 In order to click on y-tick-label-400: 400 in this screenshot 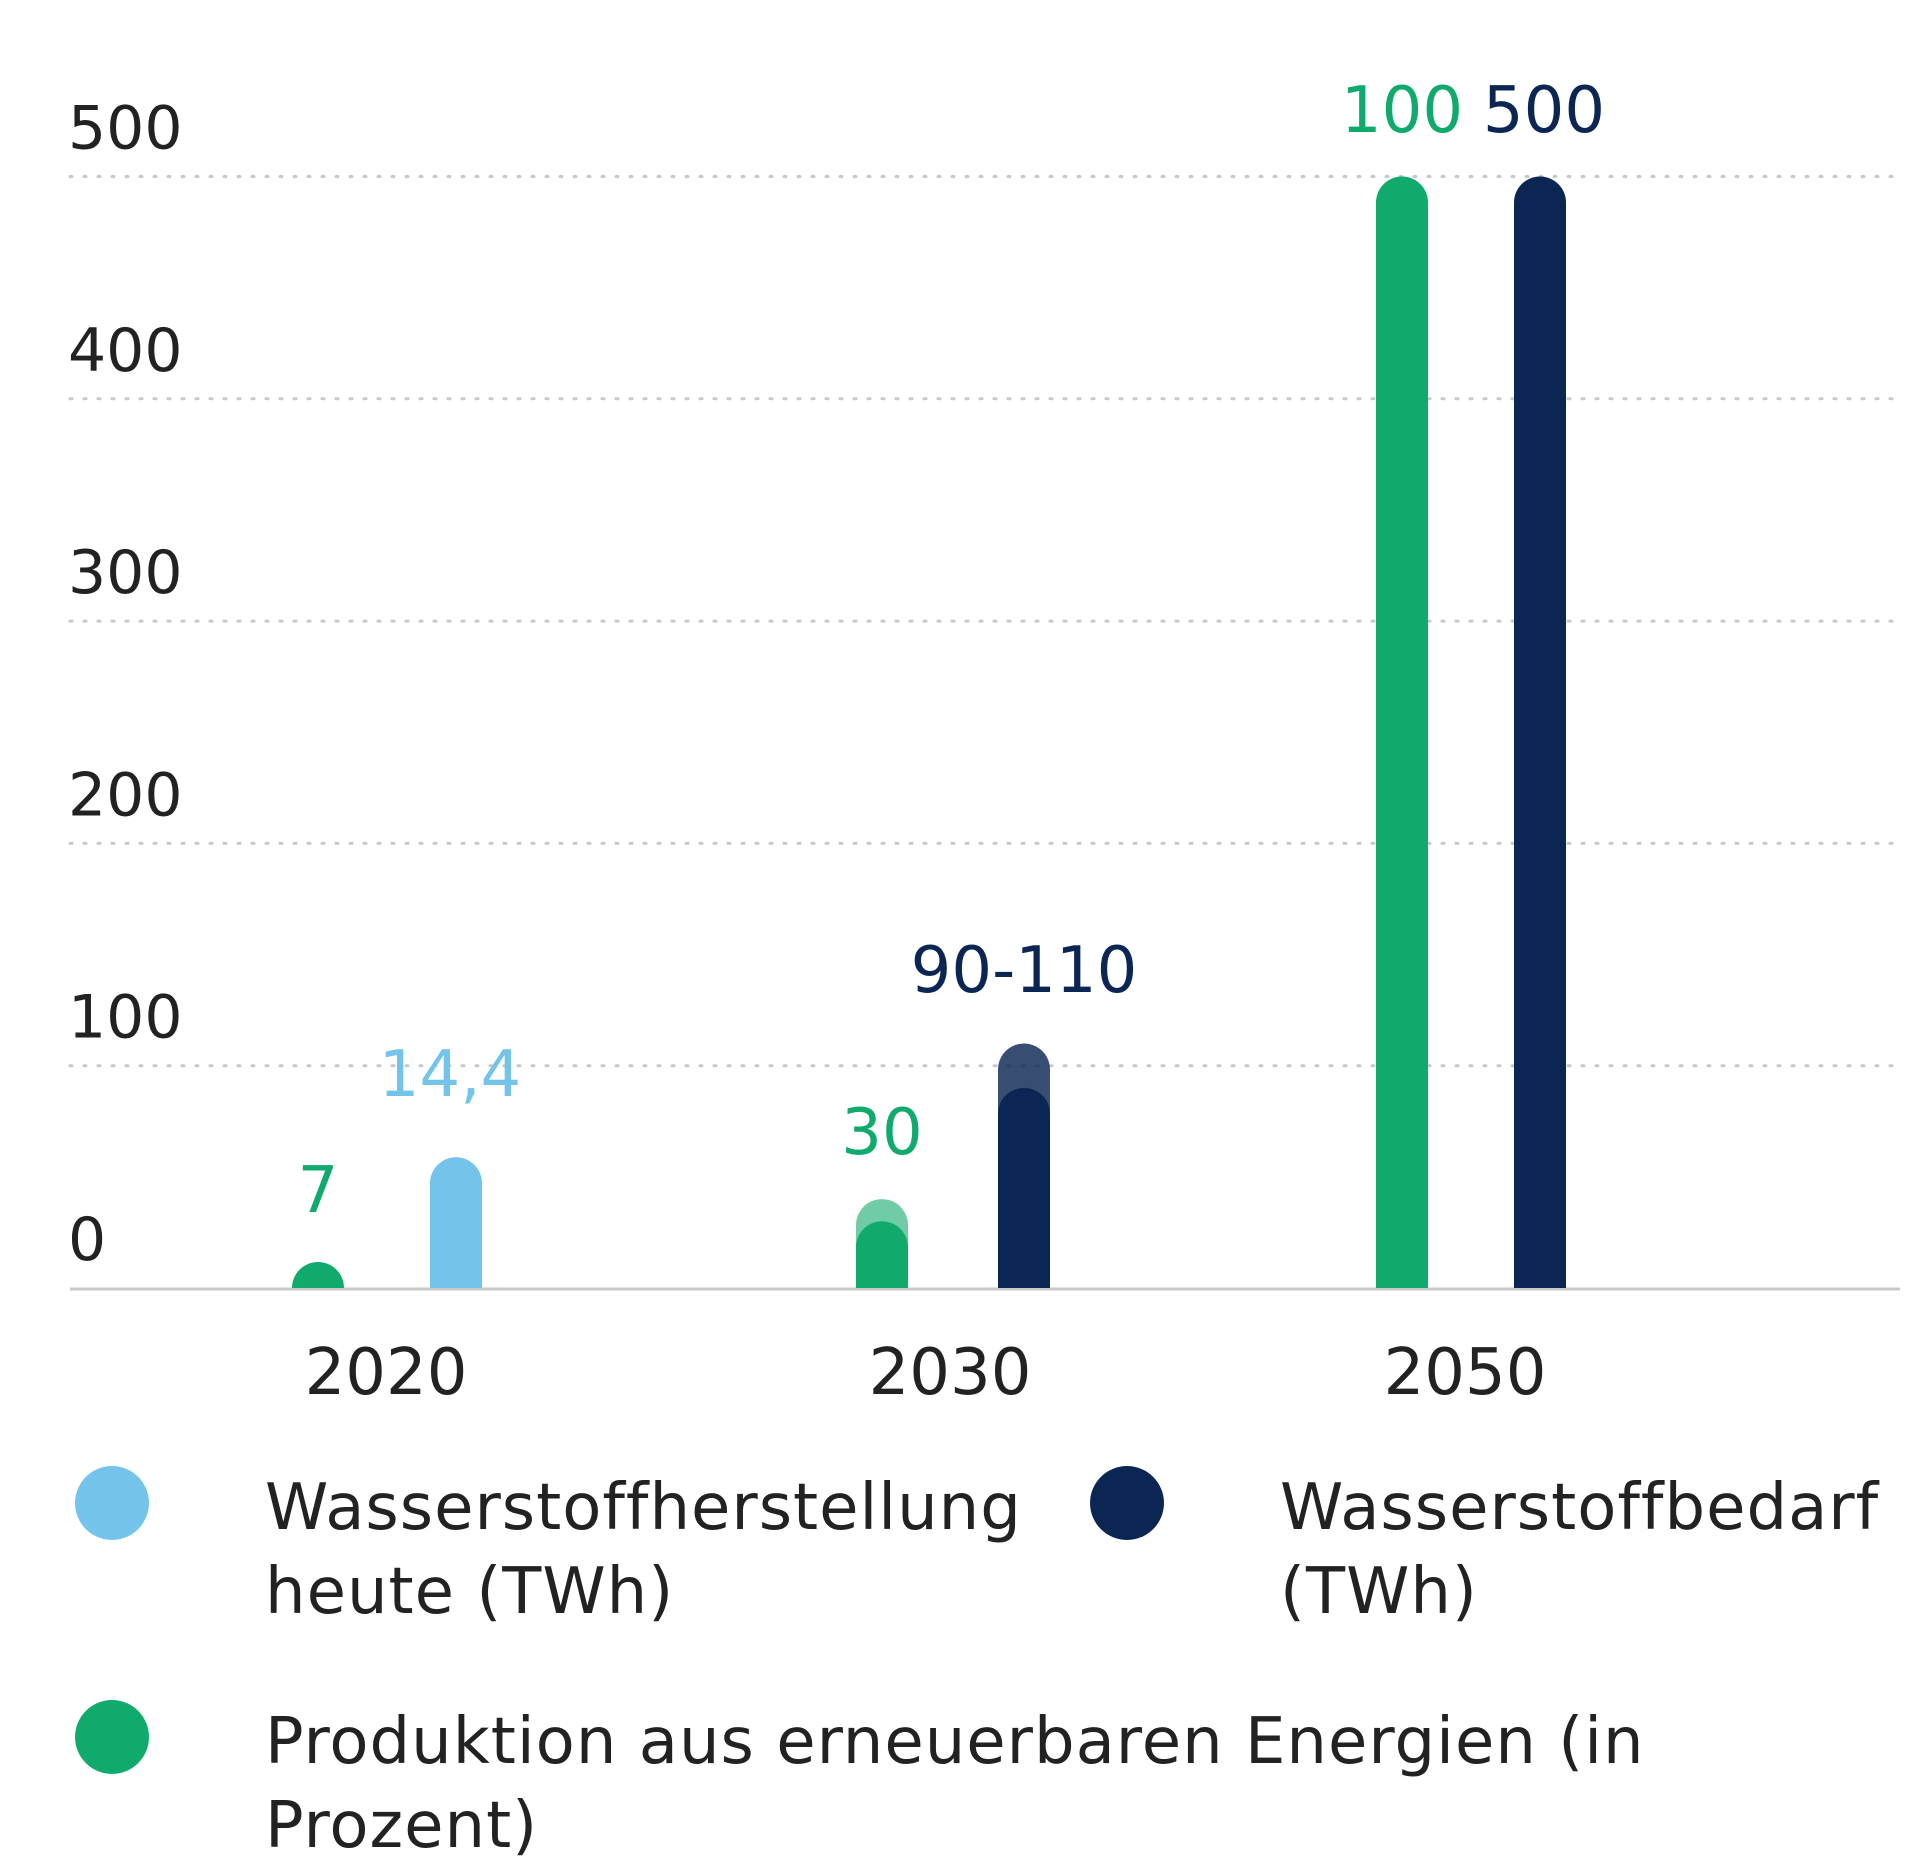, I will do `click(125, 351)`.